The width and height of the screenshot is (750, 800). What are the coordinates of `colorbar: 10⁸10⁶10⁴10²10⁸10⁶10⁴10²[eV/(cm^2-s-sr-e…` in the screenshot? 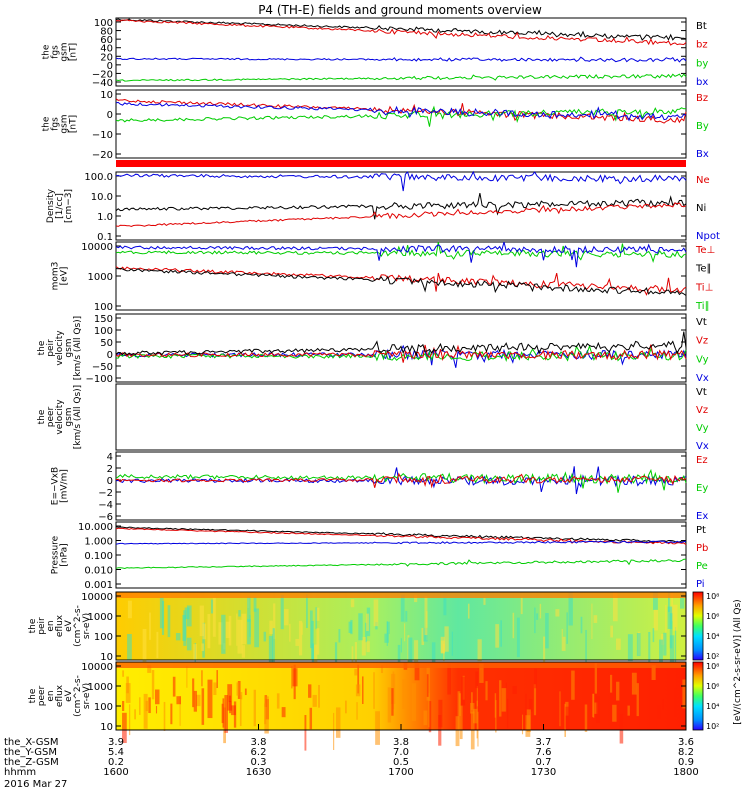 It's located at (717, 661).